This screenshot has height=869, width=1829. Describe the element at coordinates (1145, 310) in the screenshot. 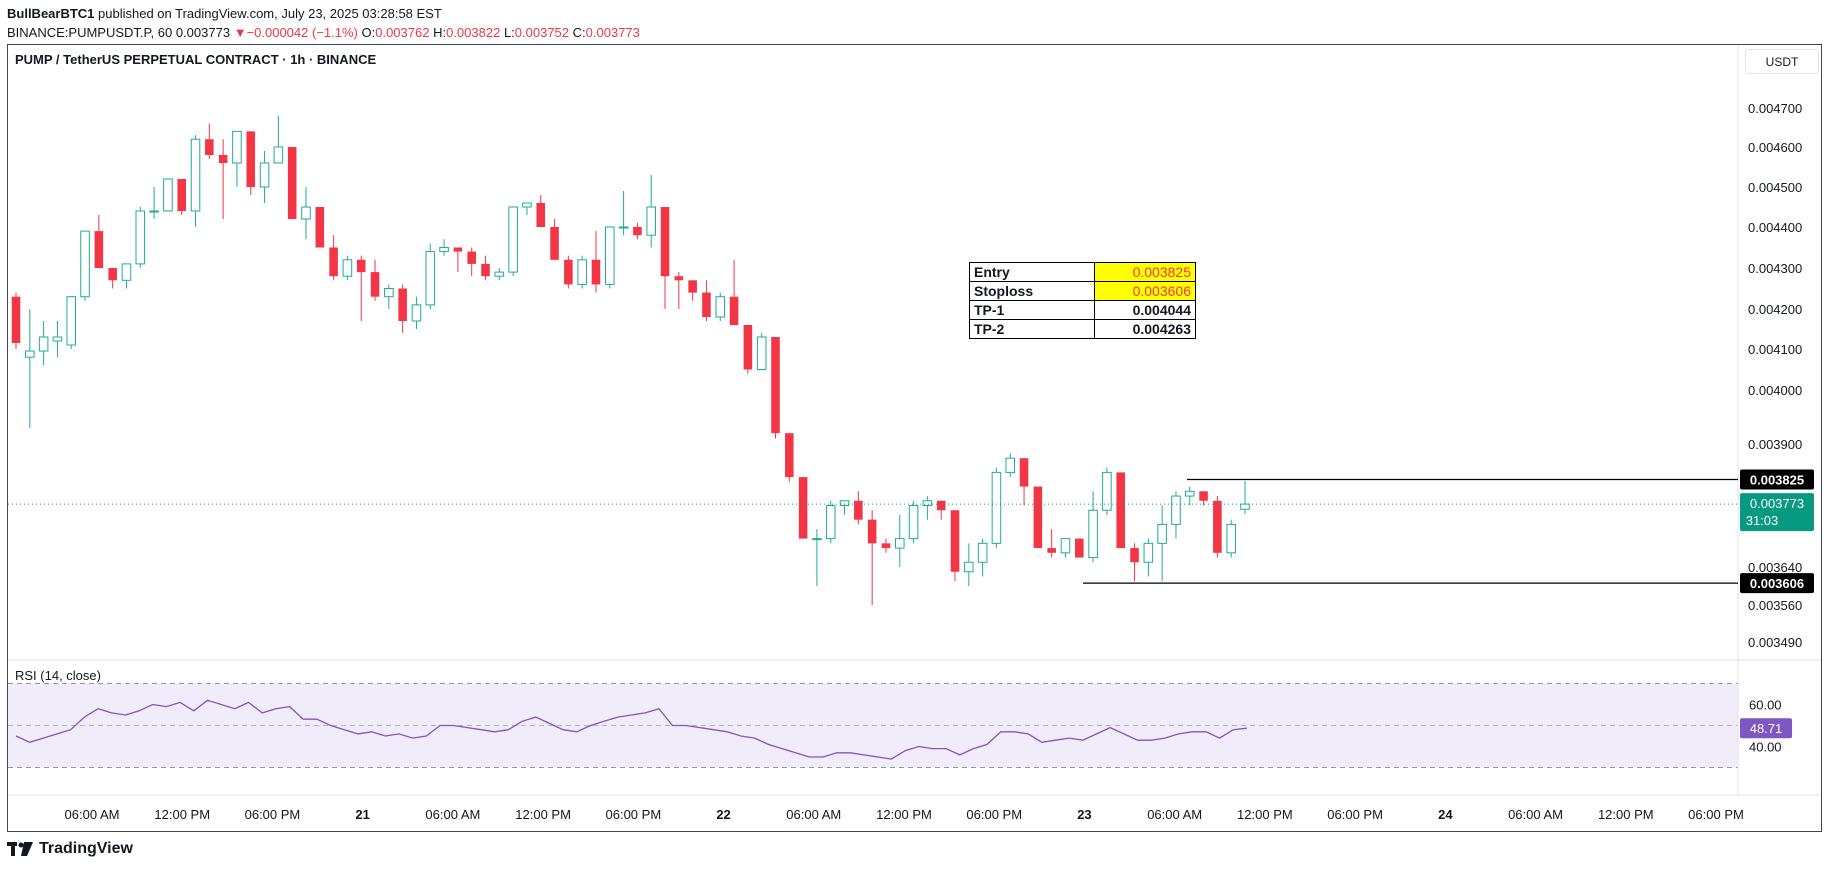

I see `tp1-value: 0.004044` at that location.